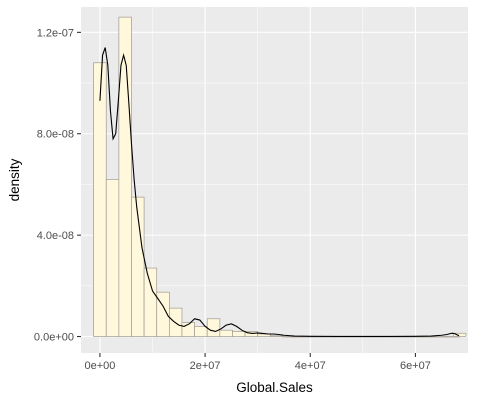 The height and width of the screenshot is (401, 480). What do you see at coordinates (54, 338) in the screenshot?
I see `y-tick-label: 0.0e+00` at bounding box center [54, 338].